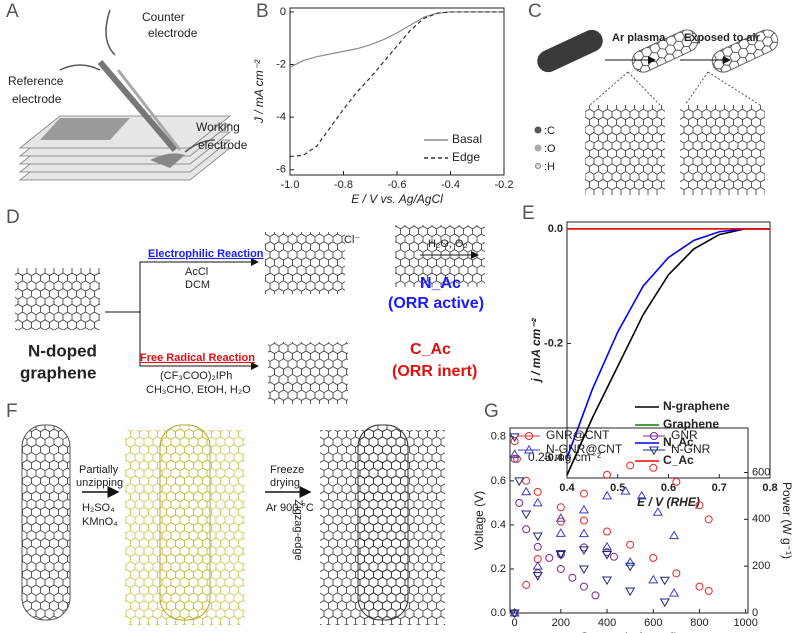  What do you see at coordinates (745, 623) in the screenshot?
I see `x-tick-label: 1000` at bounding box center [745, 623].